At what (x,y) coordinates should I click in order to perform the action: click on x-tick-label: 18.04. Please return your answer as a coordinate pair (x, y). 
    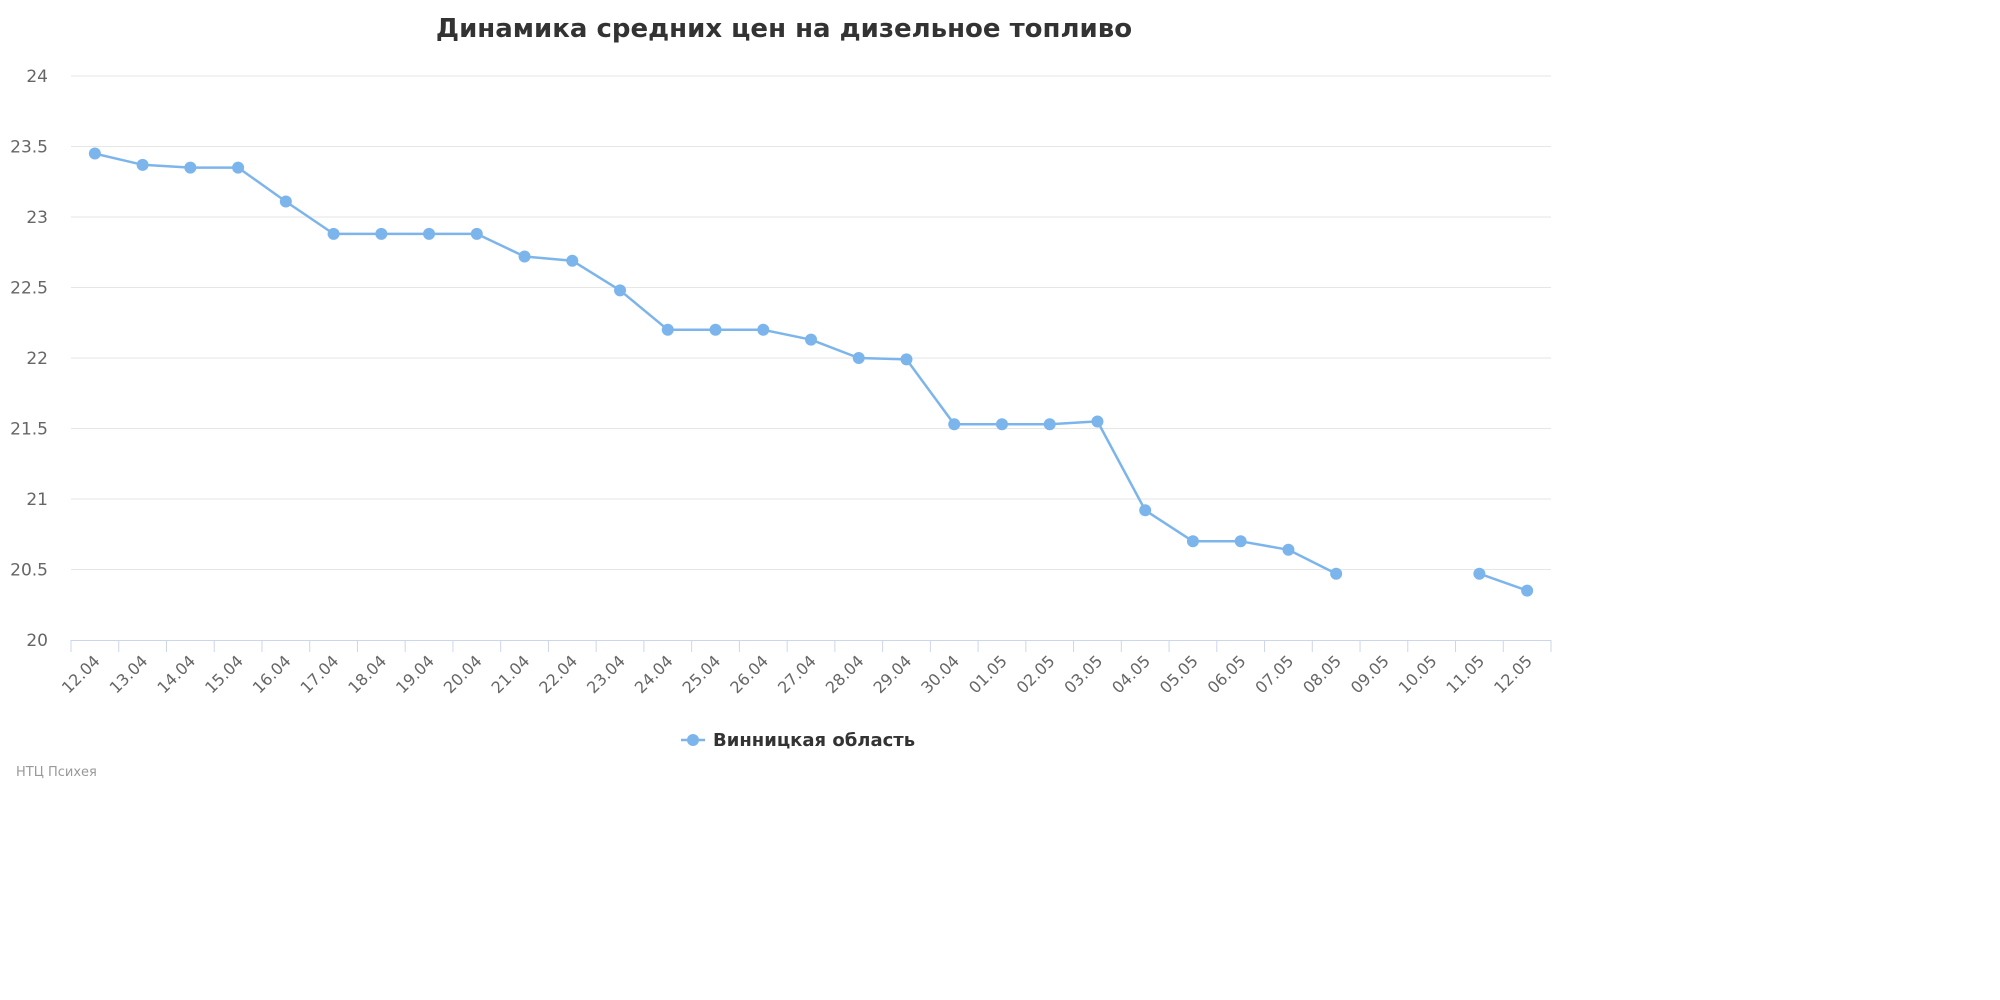
    Looking at the image, I should click on (367, 674).